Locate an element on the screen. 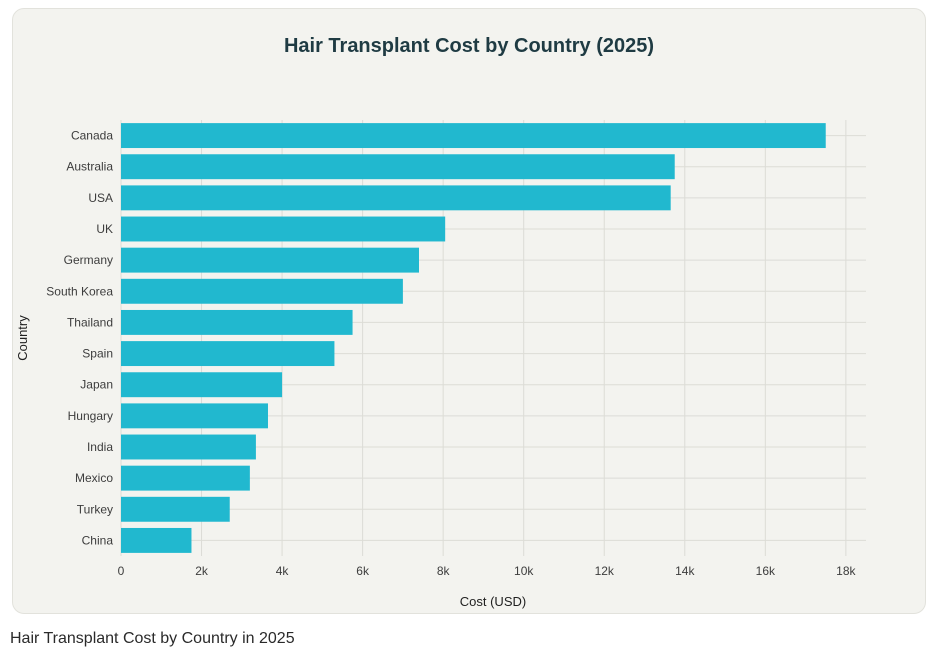 This screenshot has width=939, height=664. y-tick-label: Australia is located at coordinates (89, 167).